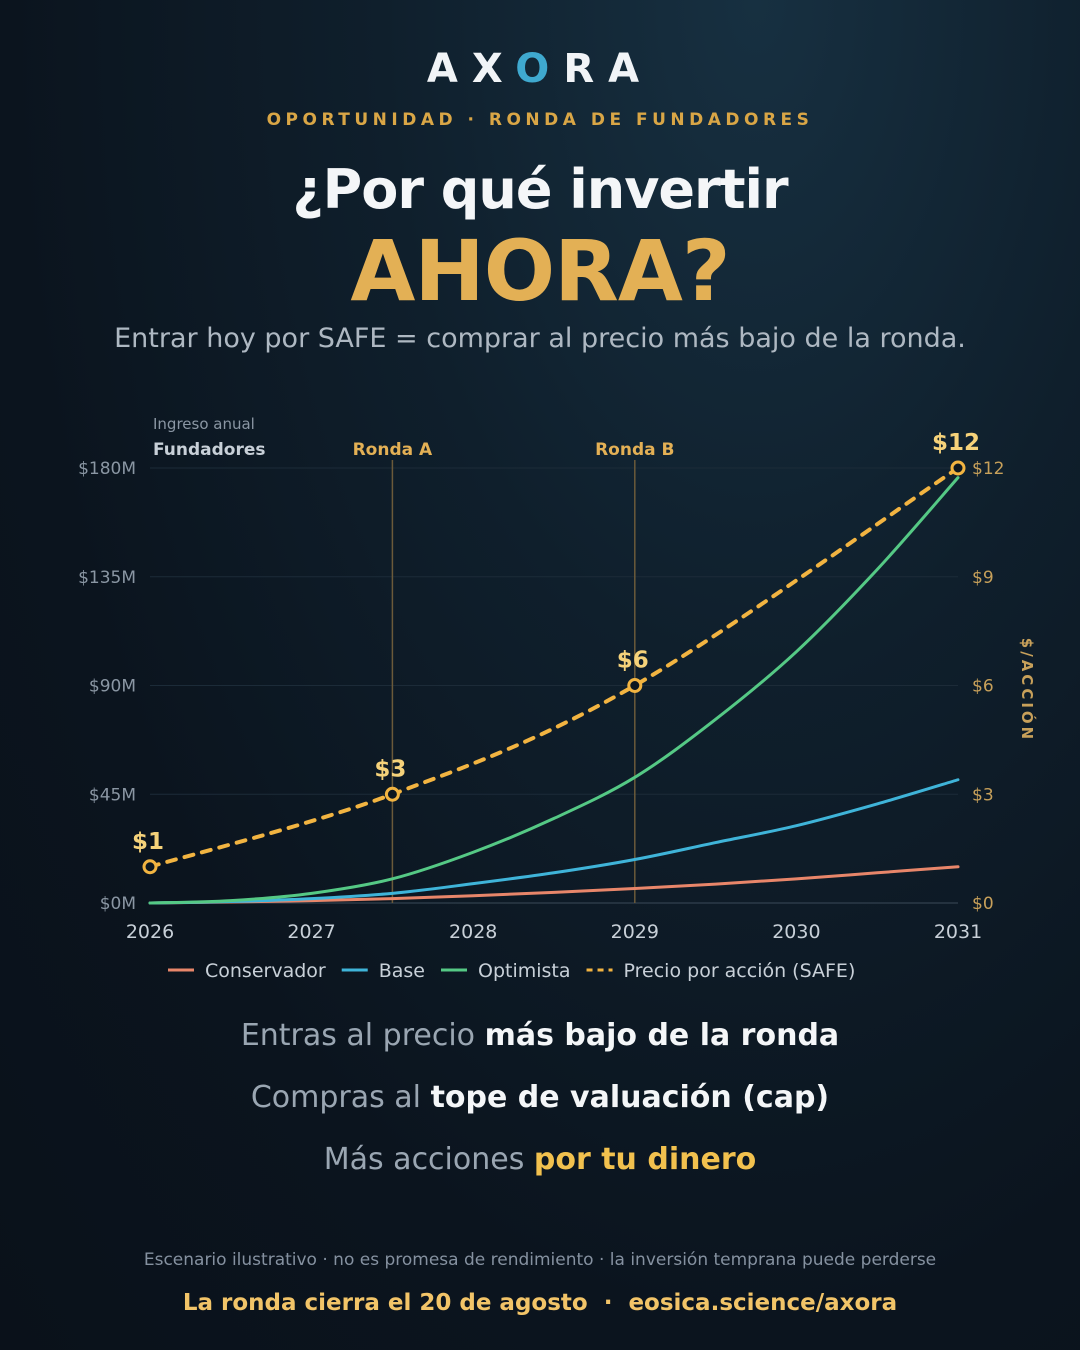 The height and width of the screenshot is (1350, 1080). Describe the element at coordinates (204, 424) in the screenshot. I see `y-left-axis-caption: Ingreso anual` at that location.